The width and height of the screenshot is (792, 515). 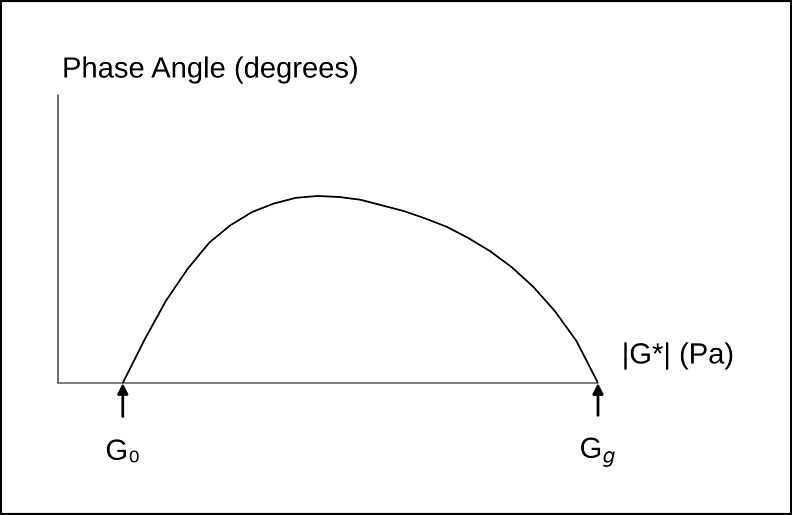 What do you see at coordinates (210, 70) in the screenshot?
I see `y-axis-title: Phase Angle (degrees)` at bounding box center [210, 70].